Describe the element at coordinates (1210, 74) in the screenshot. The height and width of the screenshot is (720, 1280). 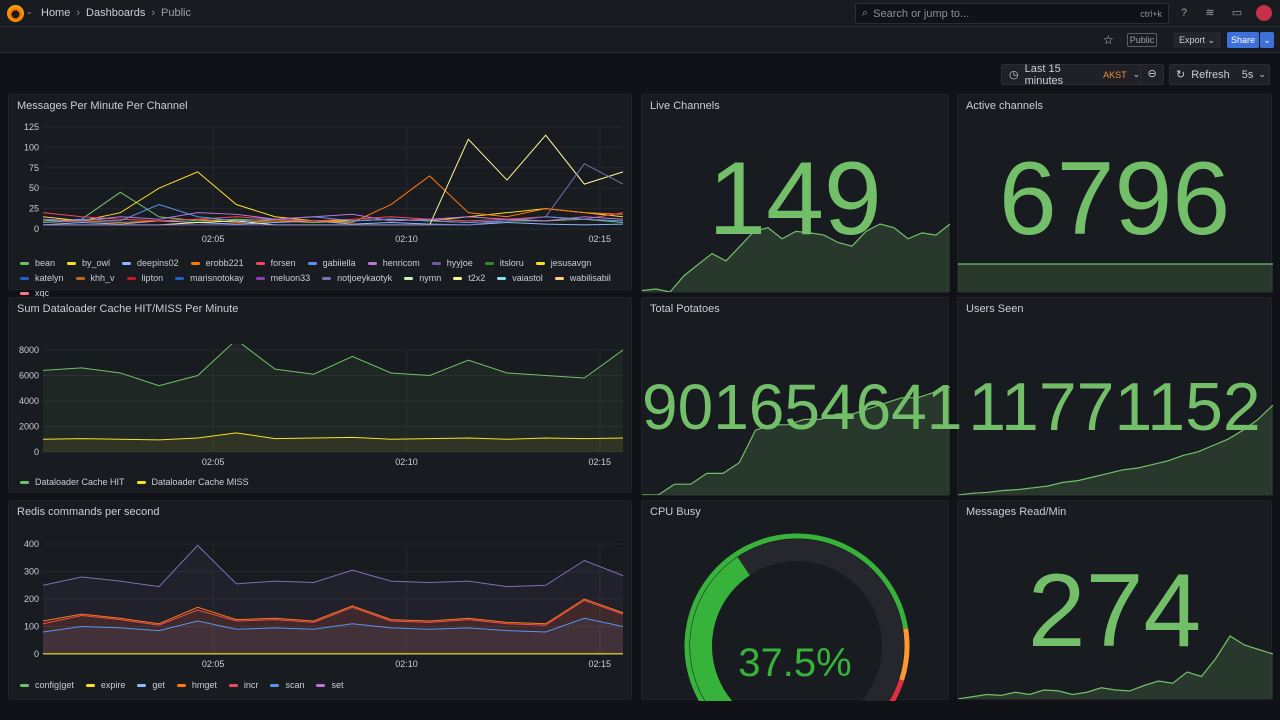
I see `refresh-button: Refresh` at that location.